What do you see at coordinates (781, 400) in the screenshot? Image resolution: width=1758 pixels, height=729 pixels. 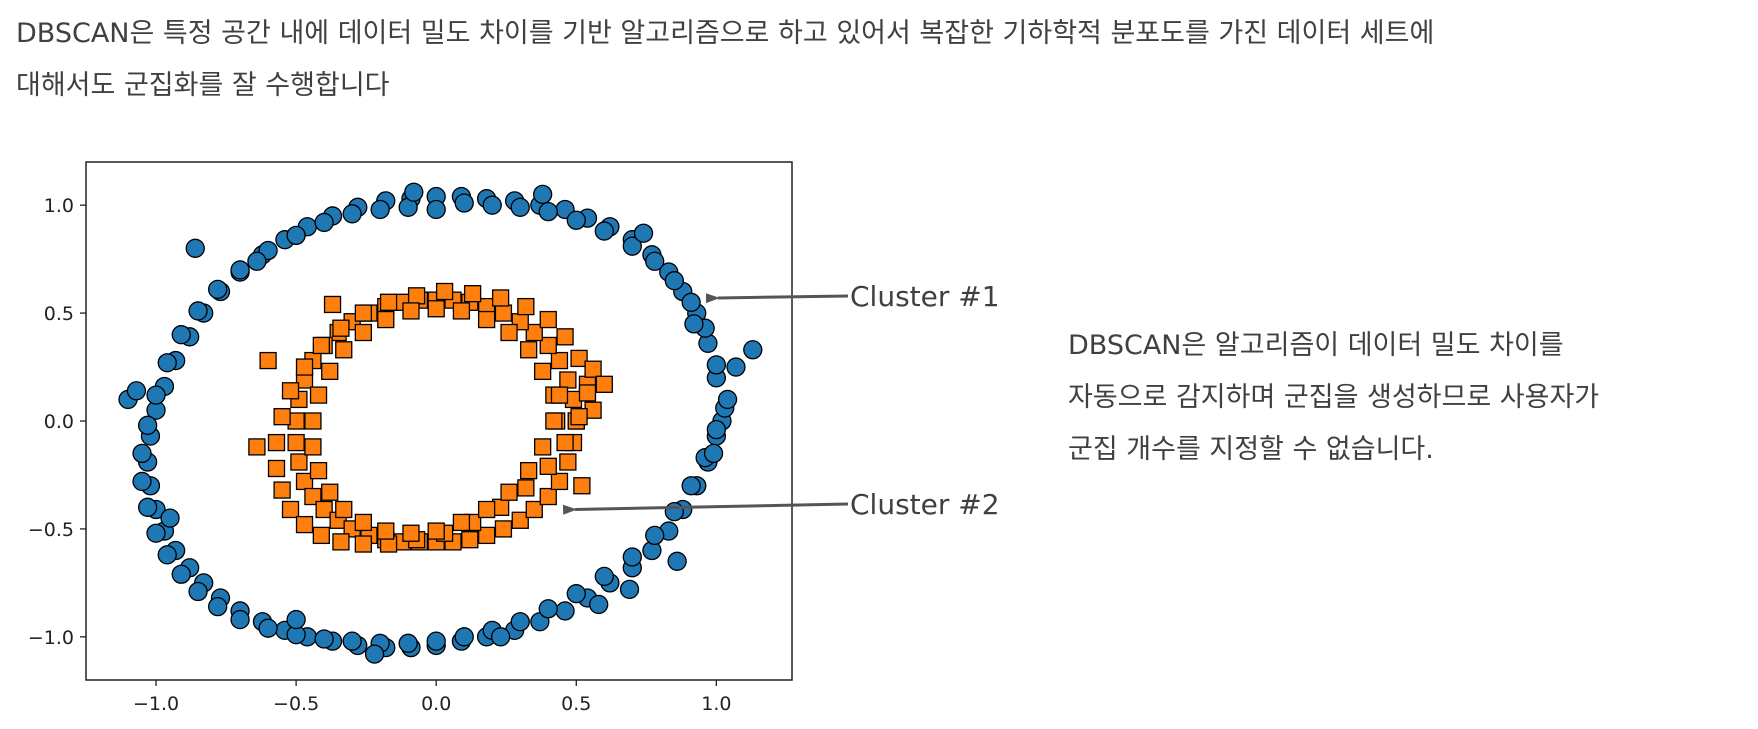 I see `cluster-annotations: Cluster #1 Cluster #2` at bounding box center [781, 400].